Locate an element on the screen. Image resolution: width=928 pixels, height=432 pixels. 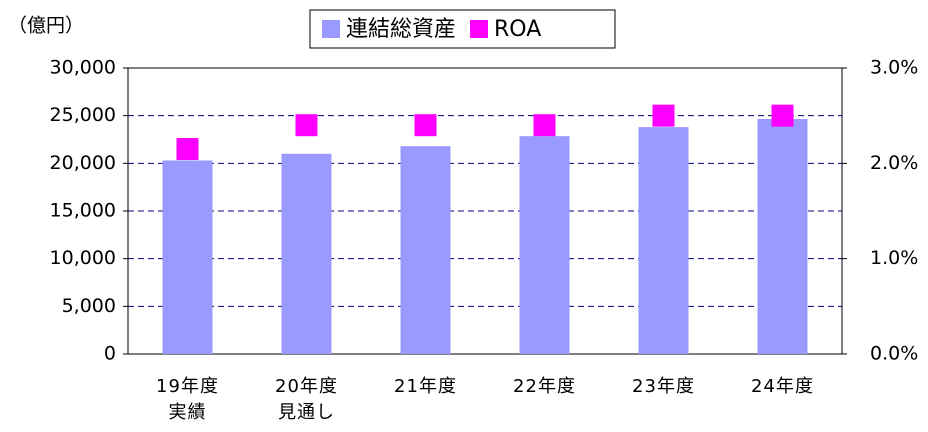
legend-label: 連結総資産 is located at coordinates (401, 29).